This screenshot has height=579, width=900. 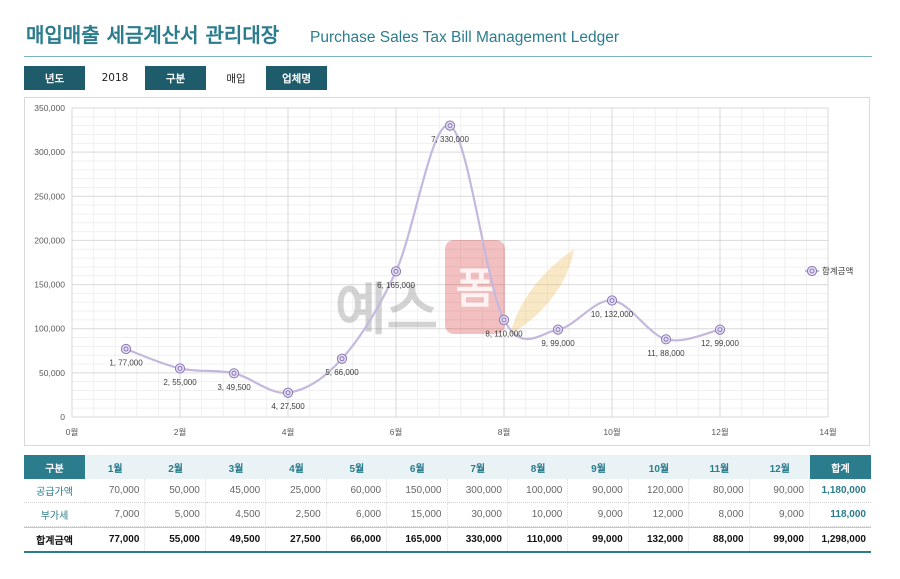 I want to click on table-cell: 100,000, so click(x=538, y=491).